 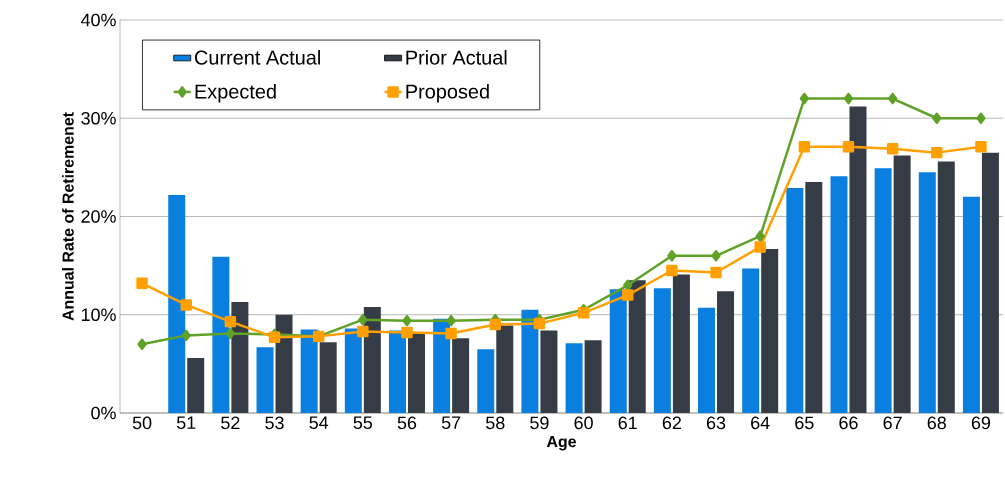 I want to click on x-tick-label: 59, so click(x=539, y=423).